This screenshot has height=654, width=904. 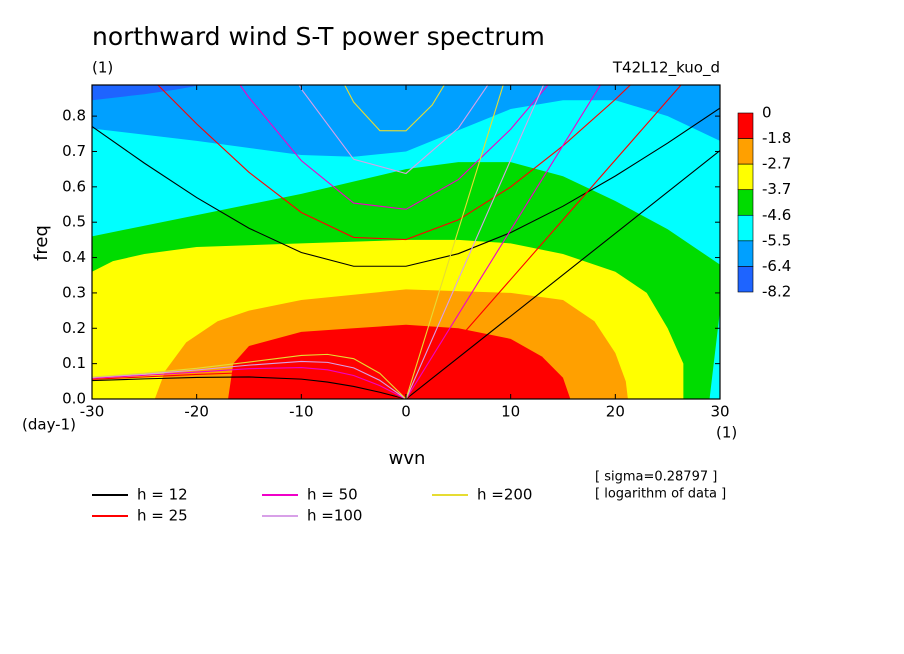 I want to click on colorbar-label: -4.6, so click(x=776, y=215).